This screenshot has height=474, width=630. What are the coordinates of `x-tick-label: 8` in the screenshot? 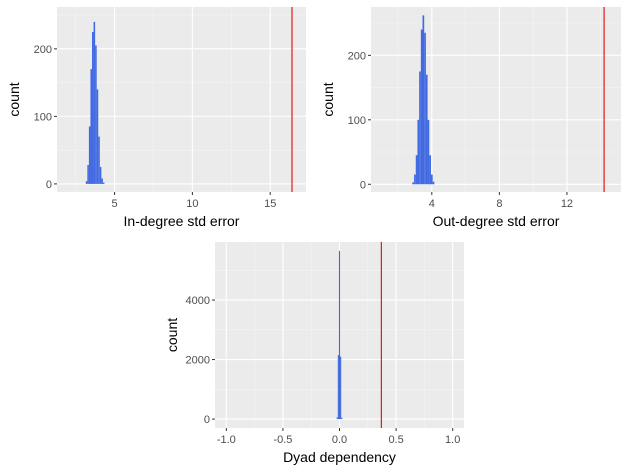 It's located at (499, 204).